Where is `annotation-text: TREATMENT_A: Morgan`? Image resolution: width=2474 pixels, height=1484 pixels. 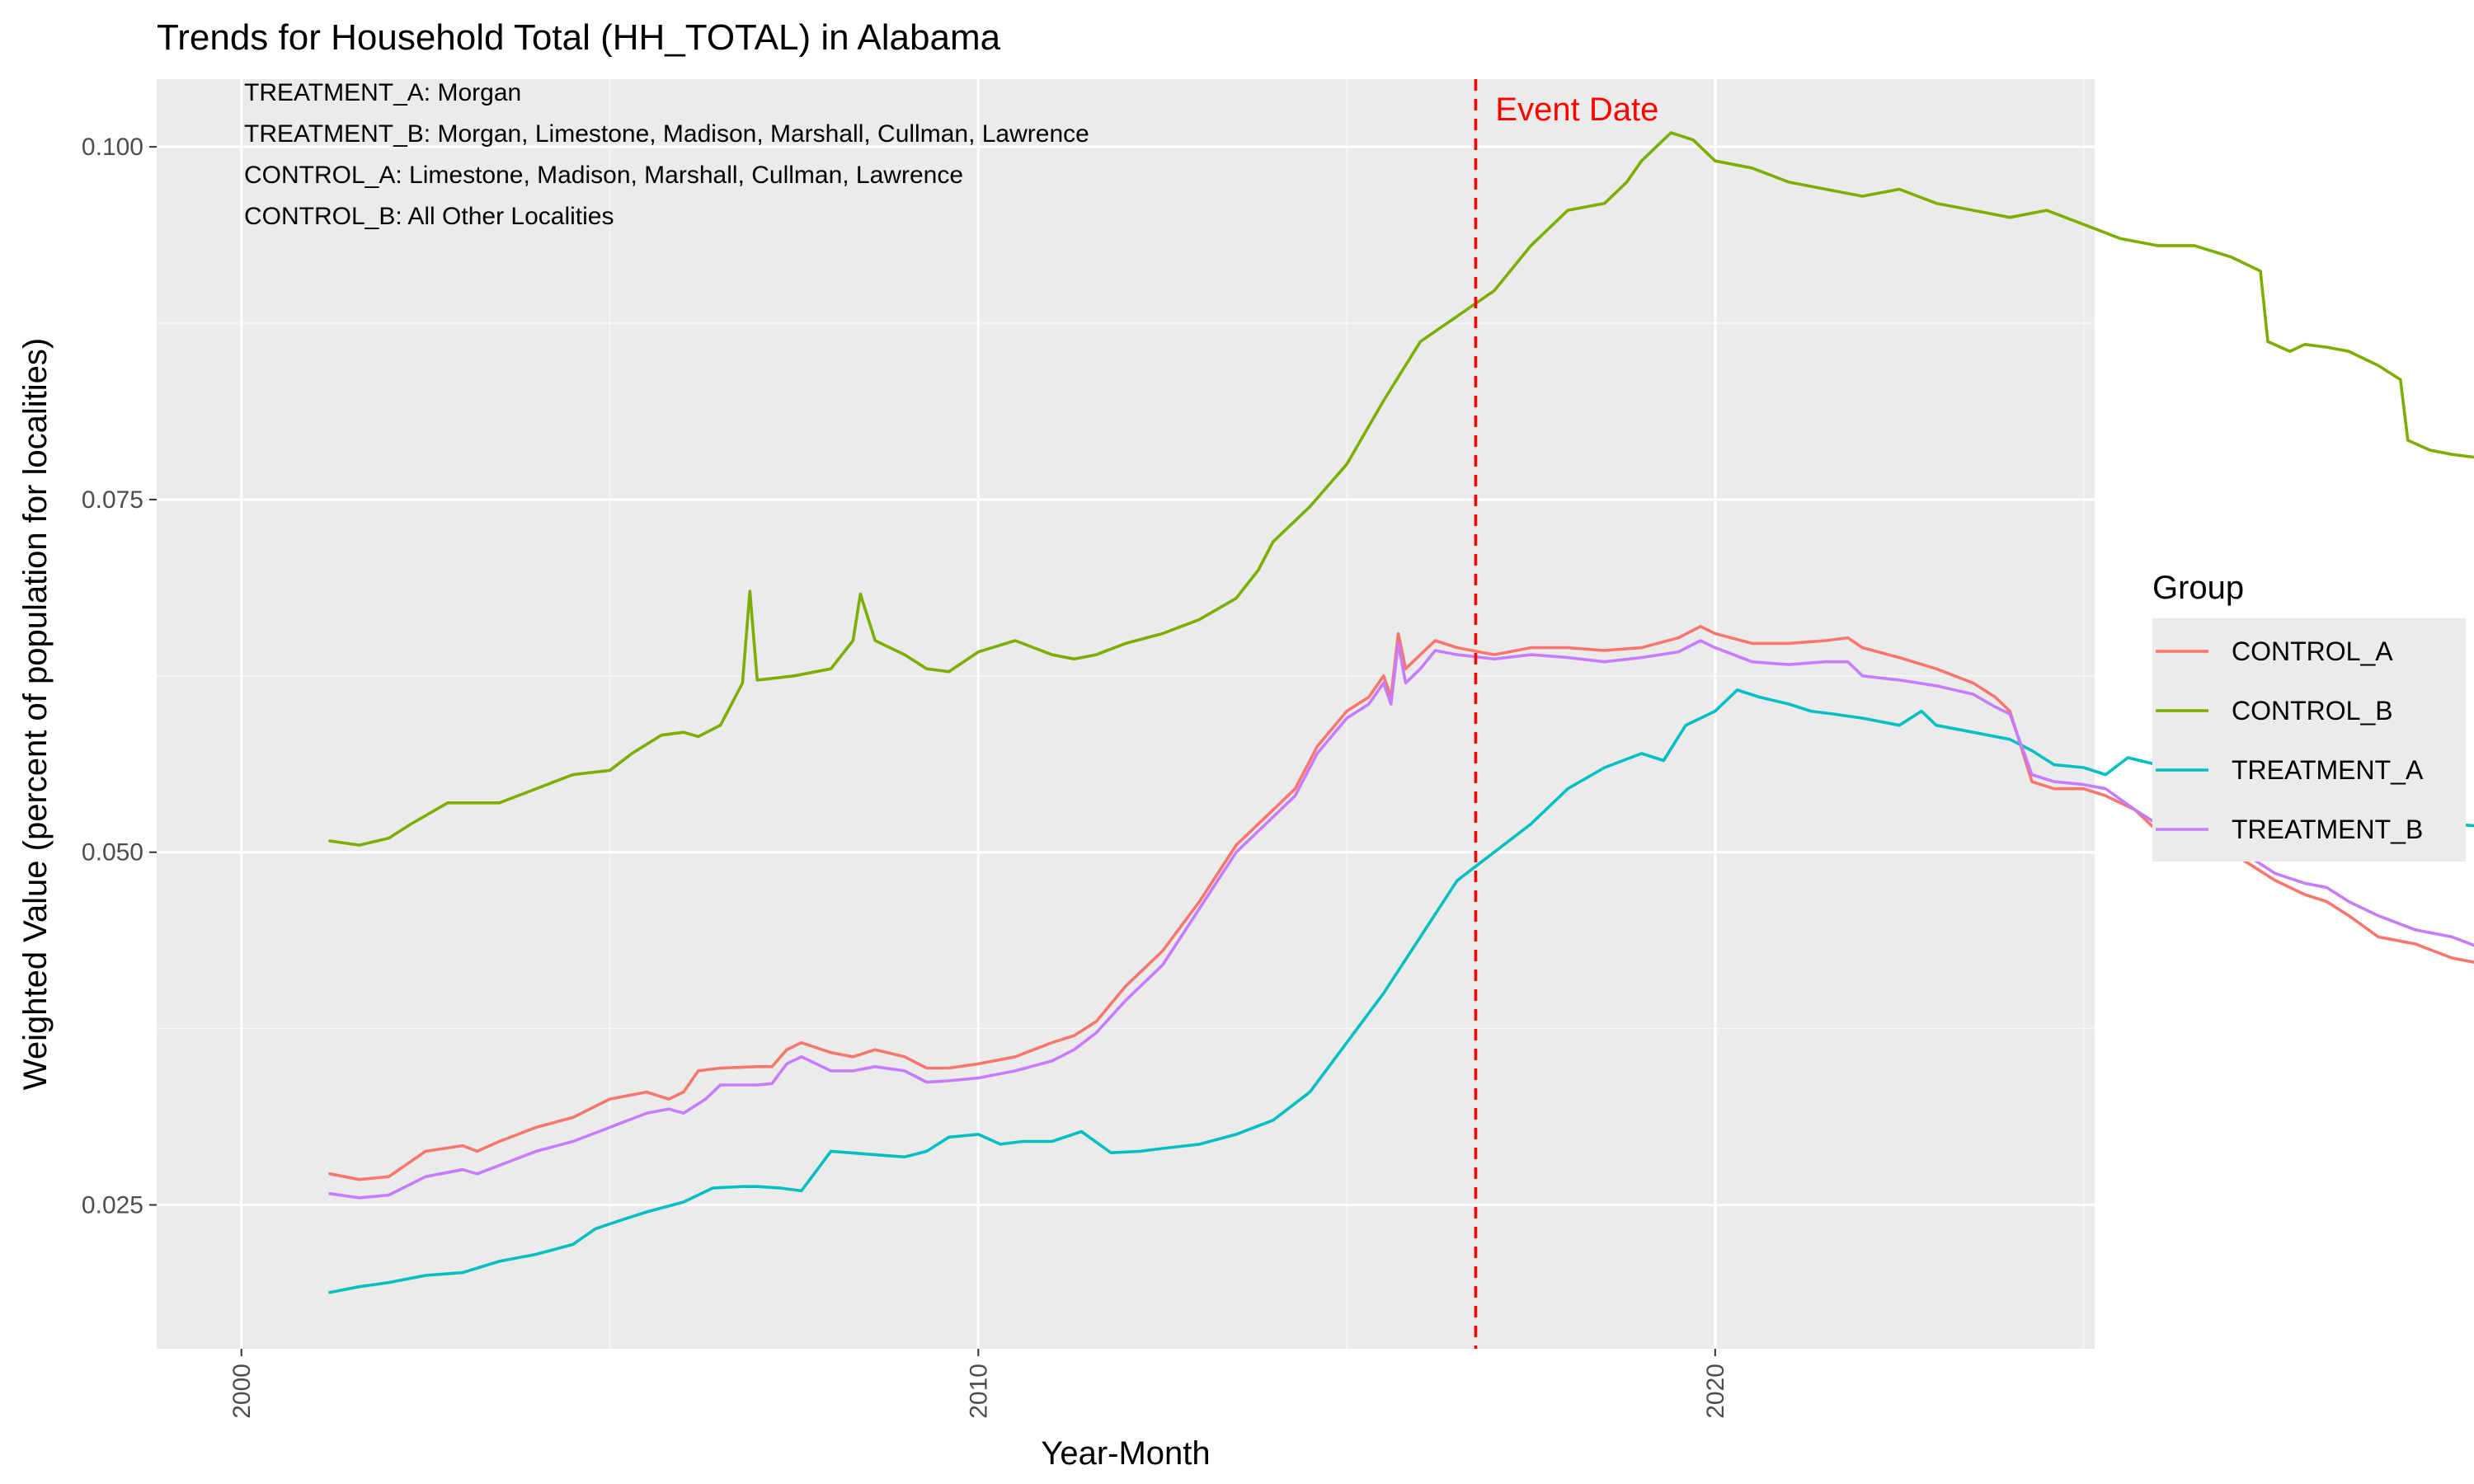 annotation-text: TREATMENT_A: Morgan is located at coordinates (382, 92).